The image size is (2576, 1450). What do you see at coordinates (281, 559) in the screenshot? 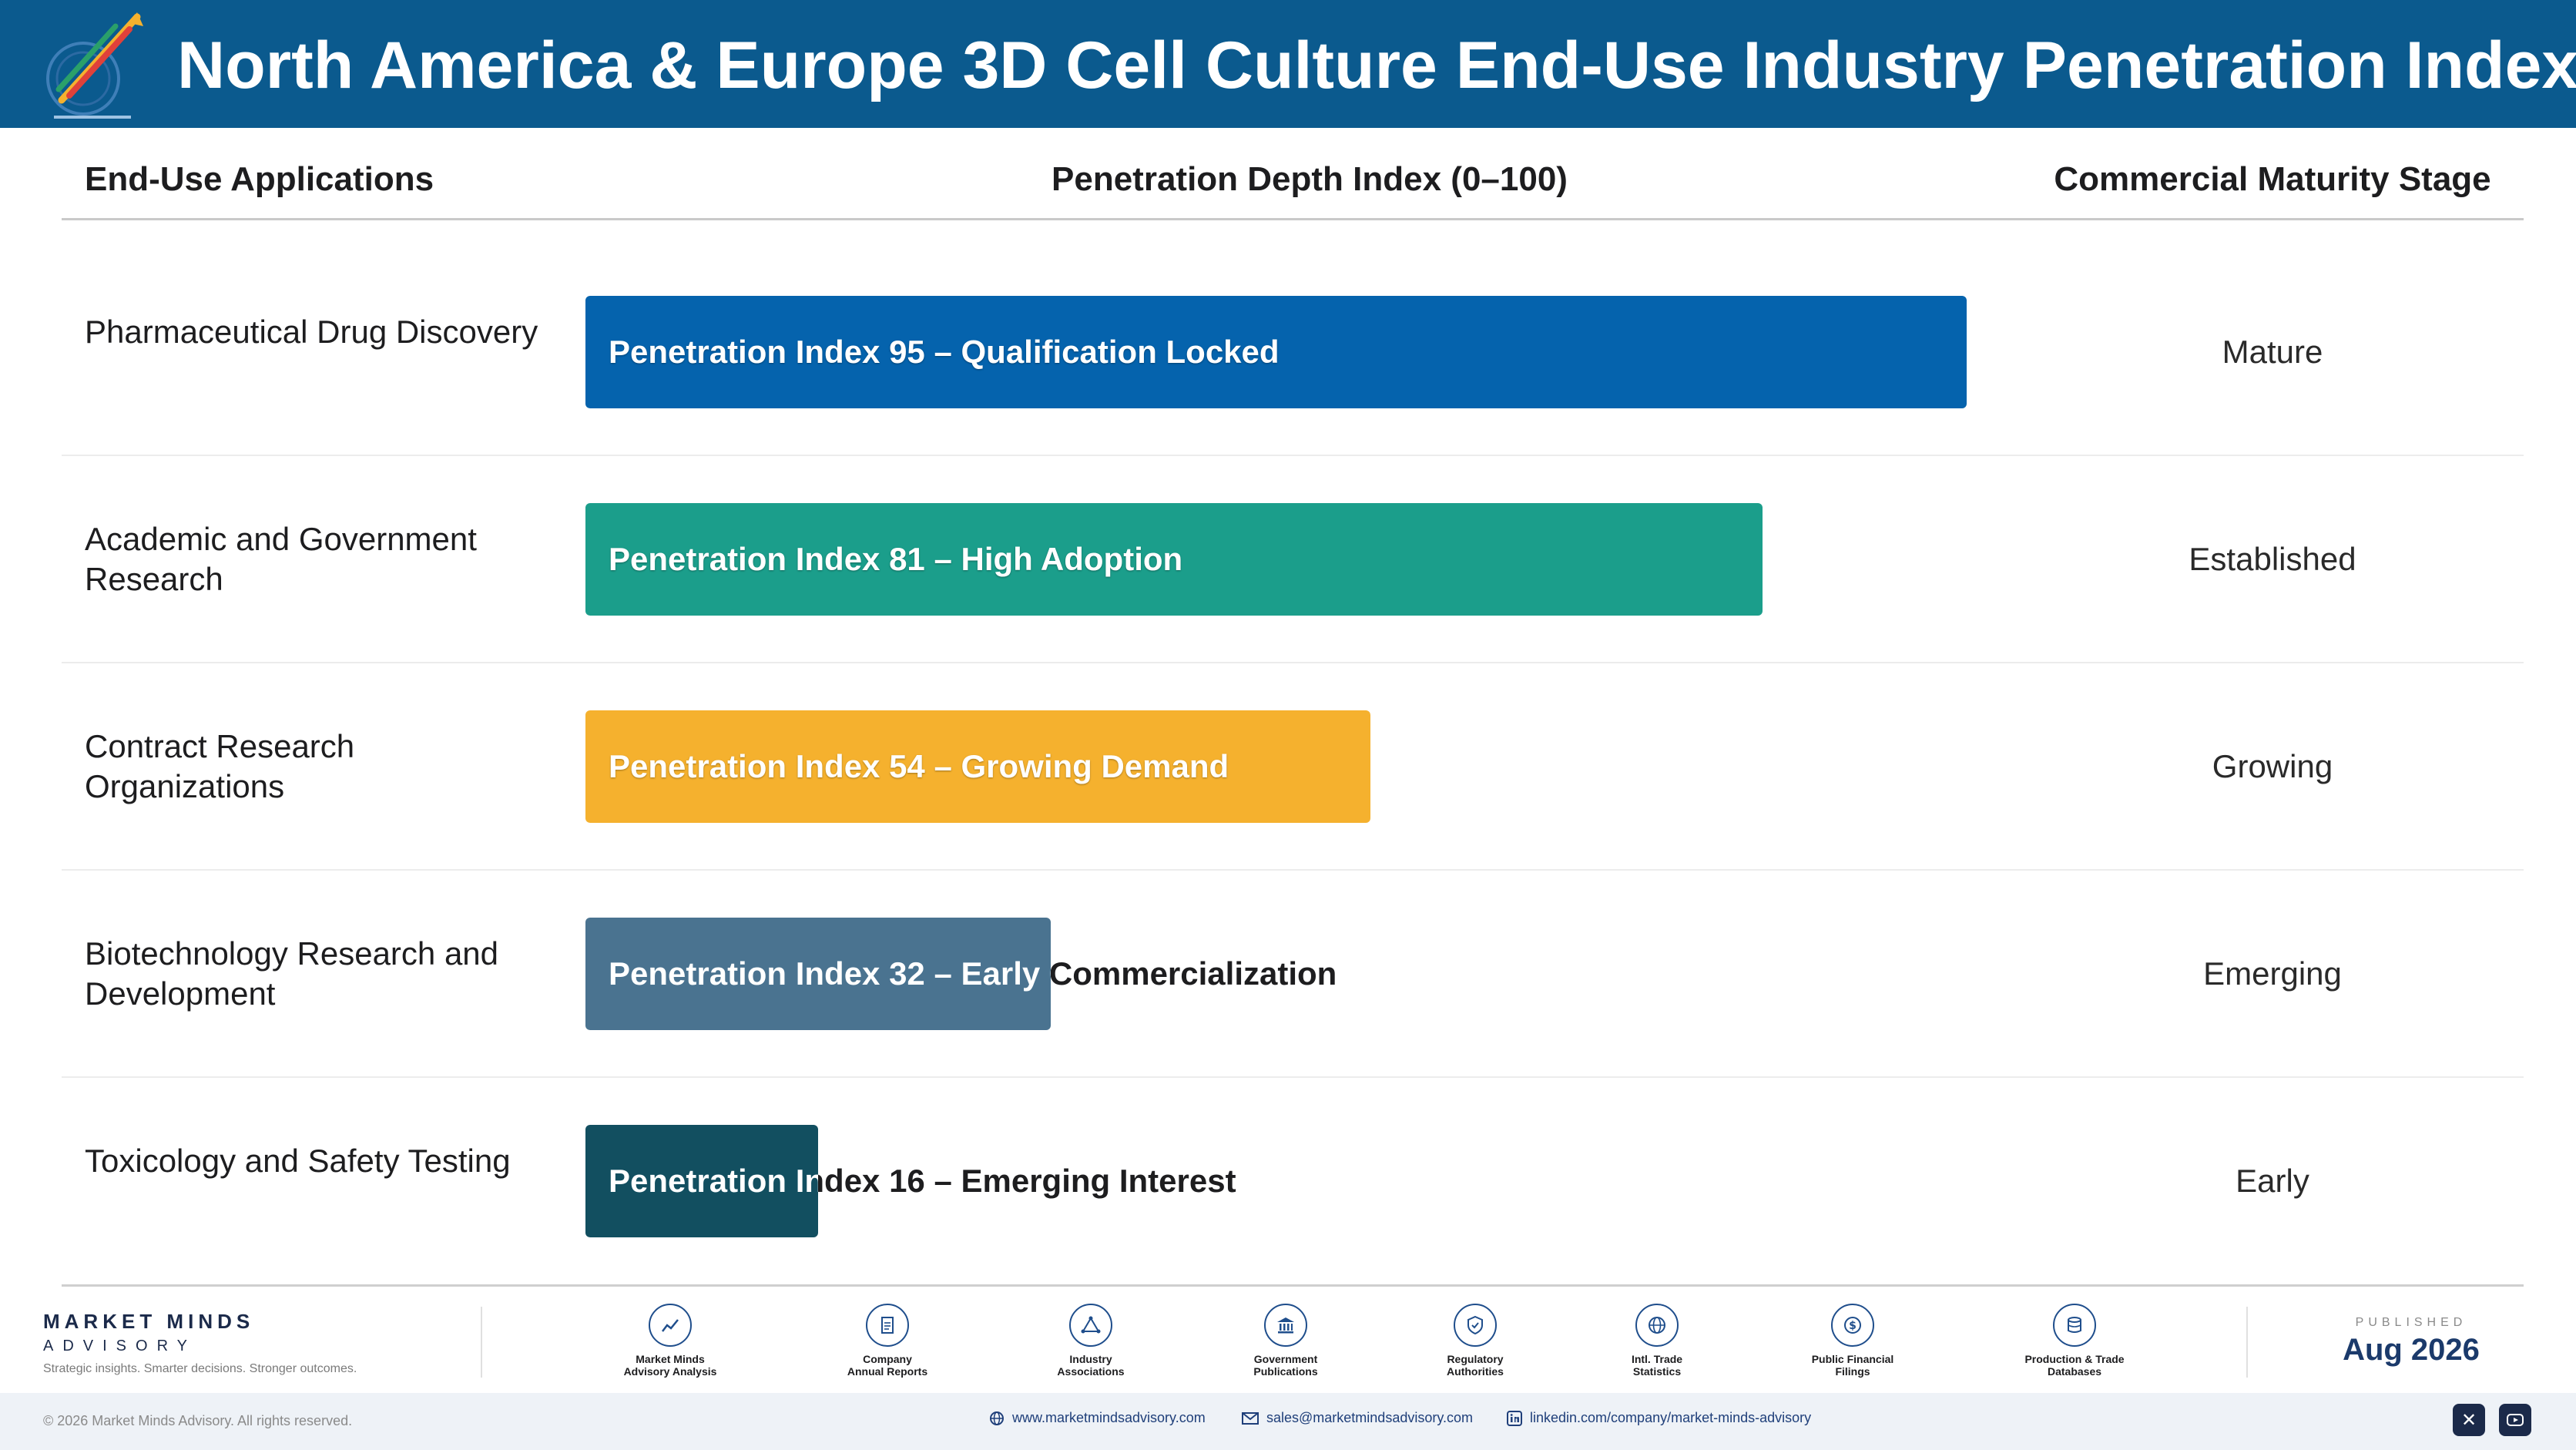
I see `application-label: Academic and Government Research` at bounding box center [281, 559].